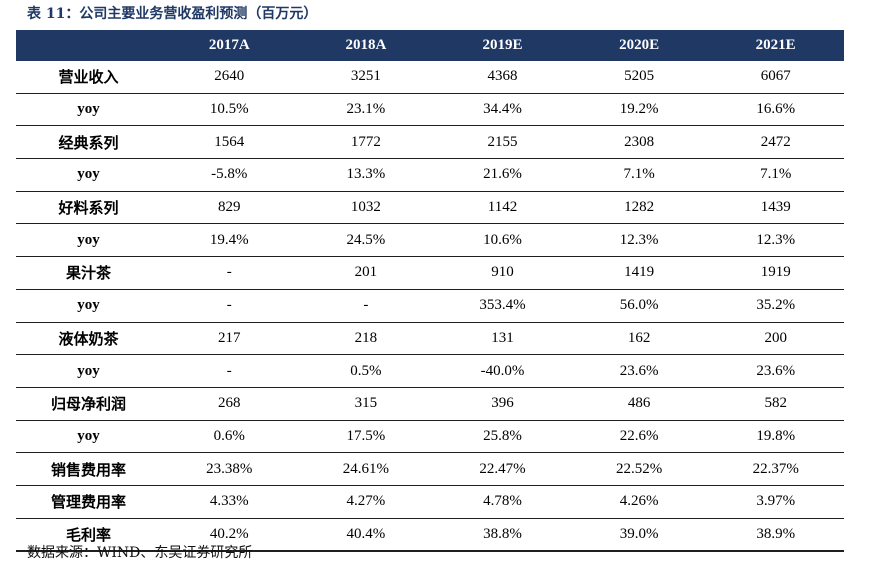 Image resolution: width=872 pixels, height=575 pixels. Describe the element at coordinates (502, 77) in the screenshot. I see `table-cell: 4368` at that location.